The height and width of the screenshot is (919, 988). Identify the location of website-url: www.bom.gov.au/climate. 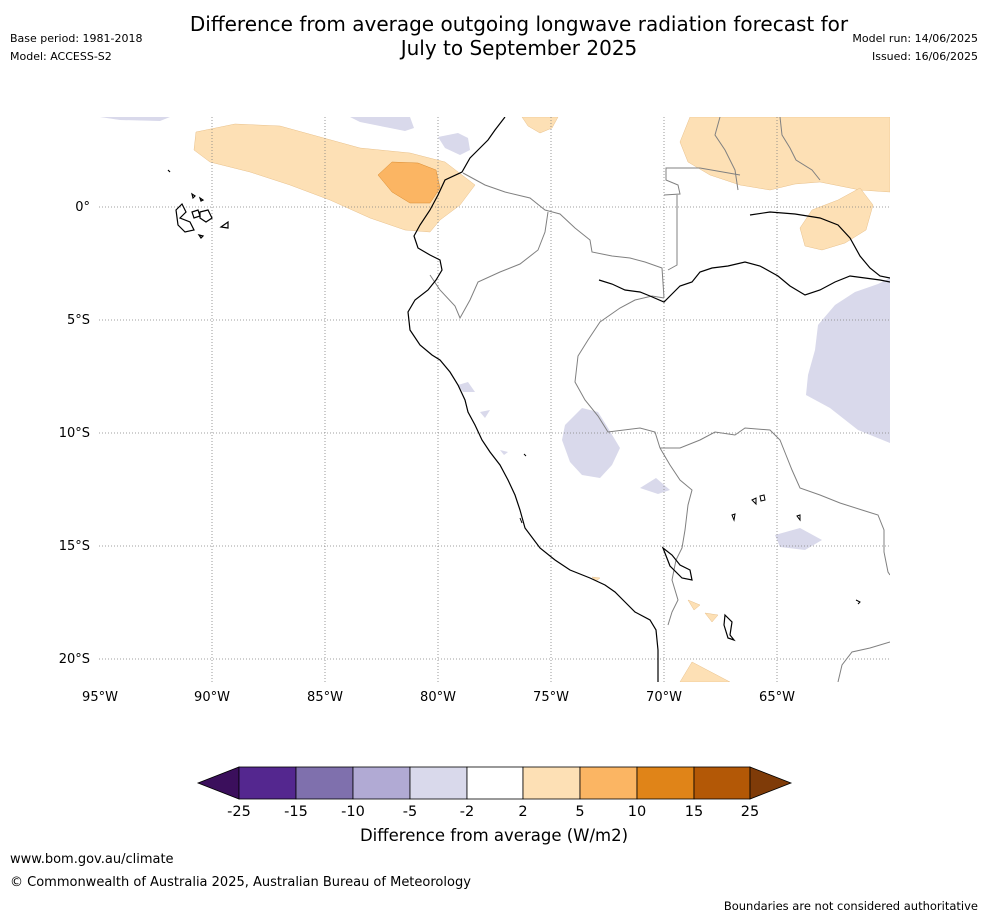
(92, 859).